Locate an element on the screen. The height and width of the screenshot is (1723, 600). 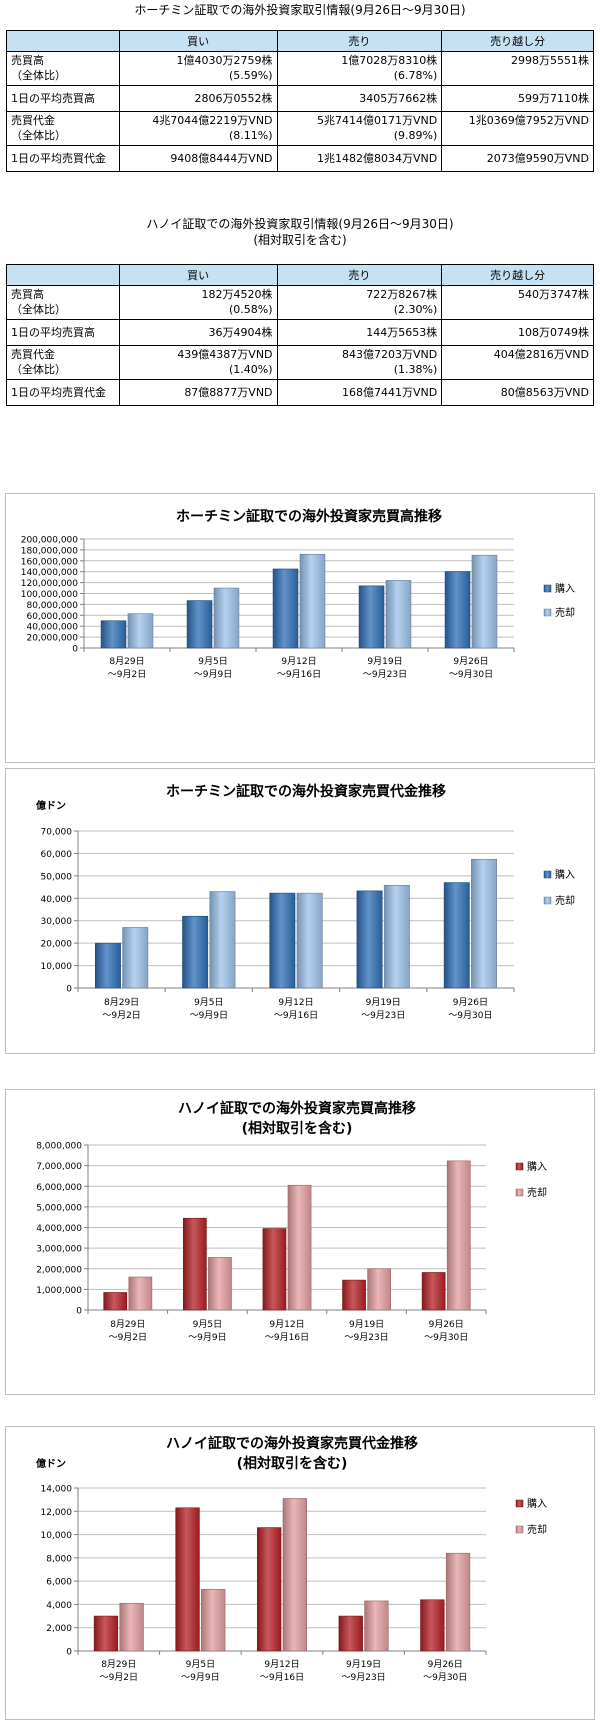
y-tick-label: 40,000,000 is located at coordinates (52, 628).